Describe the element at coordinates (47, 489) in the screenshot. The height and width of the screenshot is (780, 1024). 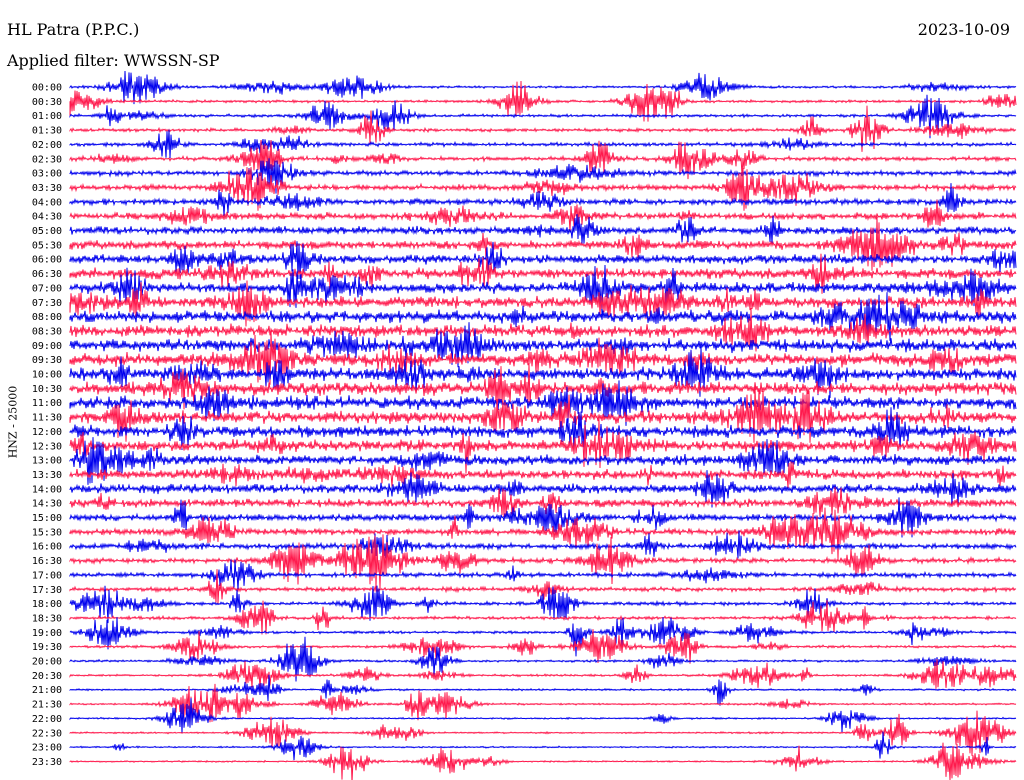
I see `row-time-label: 14:00` at that location.